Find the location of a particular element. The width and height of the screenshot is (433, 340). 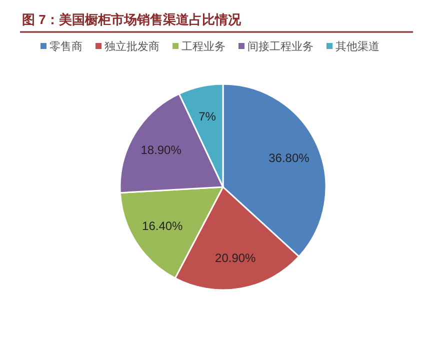

legend-label: 独立批发商 is located at coordinates (132, 46).